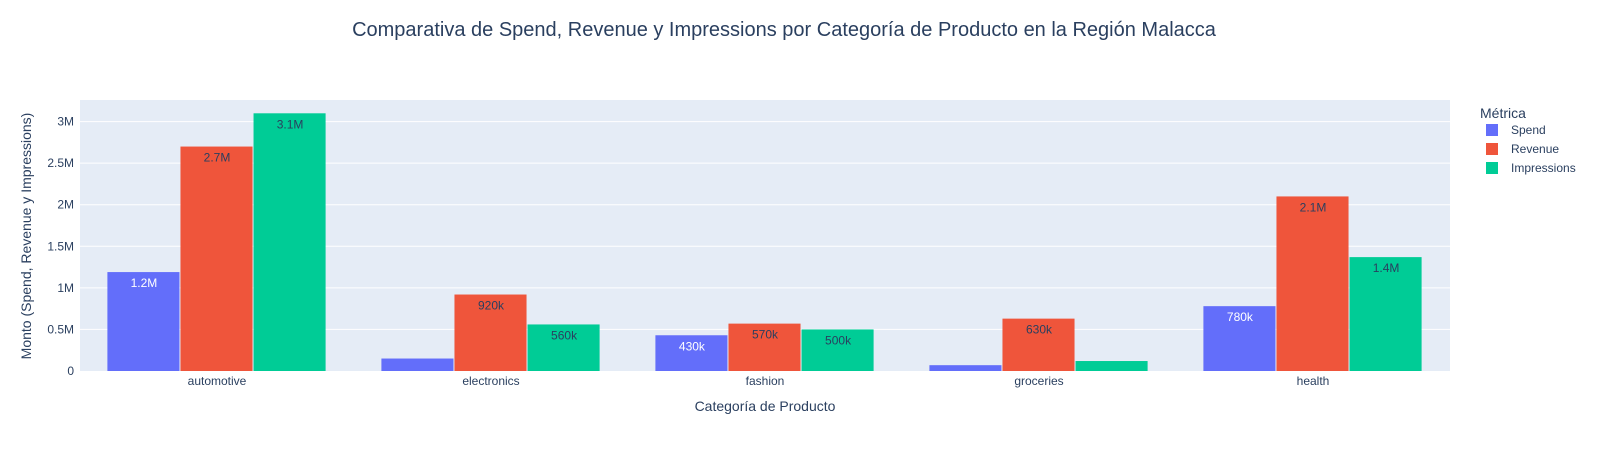 The width and height of the screenshot is (1605, 450). What do you see at coordinates (1038, 344) in the screenshot?
I see `bar-revenue-groceries` at bounding box center [1038, 344].